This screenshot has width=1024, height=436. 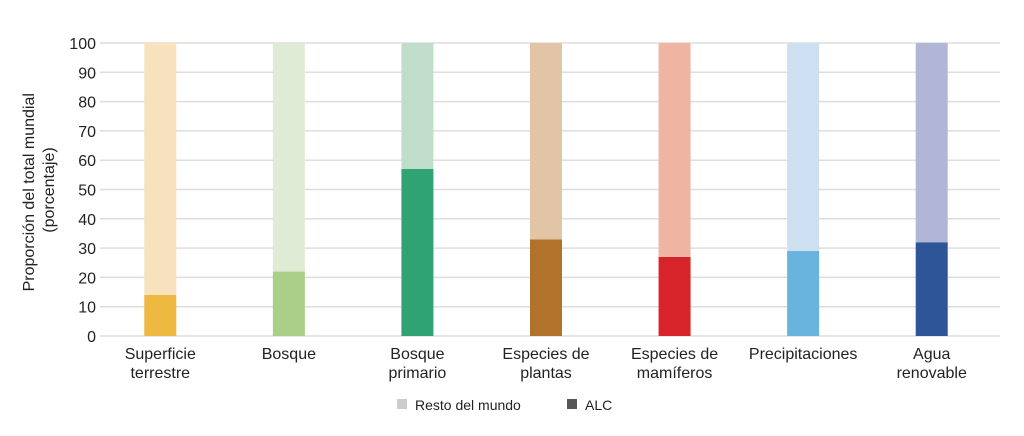 I want to click on legend-swatch-resto, so click(x=402, y=404).